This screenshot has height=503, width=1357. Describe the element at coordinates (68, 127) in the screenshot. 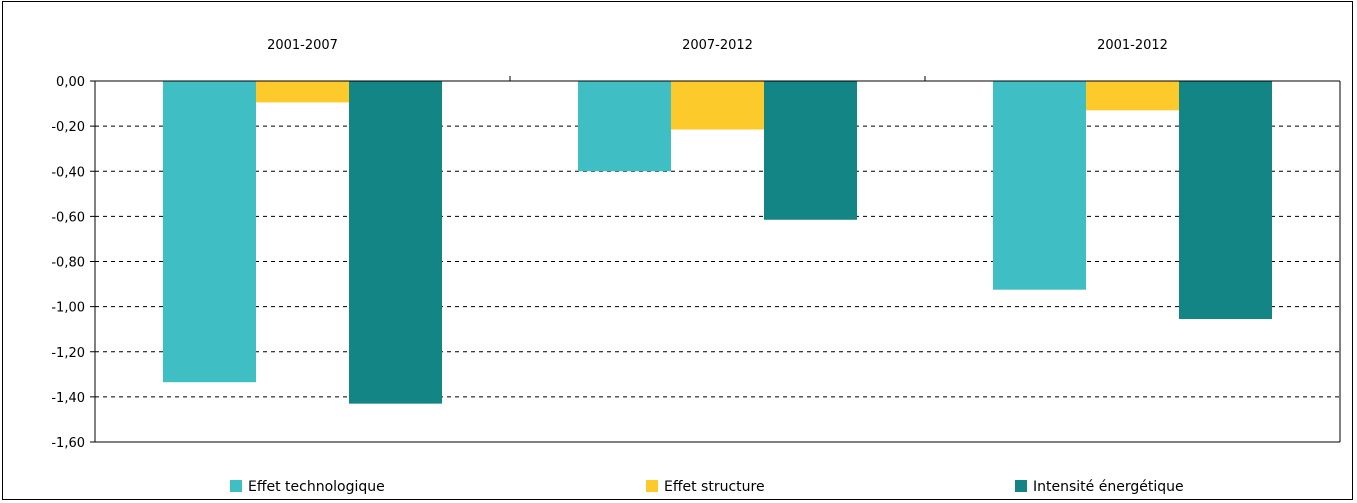

I see `y-tick-label: -0,20` at that location.